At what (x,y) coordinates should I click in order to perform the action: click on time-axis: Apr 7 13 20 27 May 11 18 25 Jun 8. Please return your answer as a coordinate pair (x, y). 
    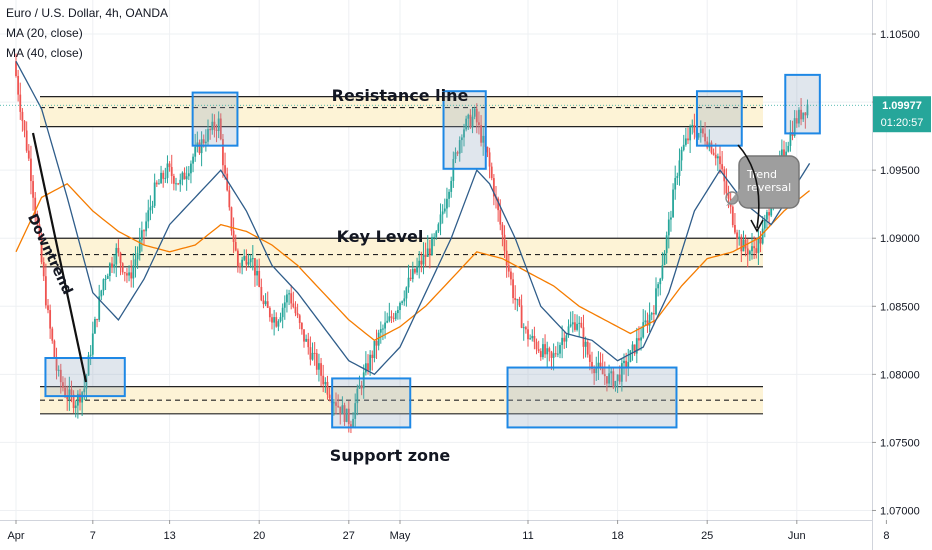
    Looking at the image, I should click on (444, 531).